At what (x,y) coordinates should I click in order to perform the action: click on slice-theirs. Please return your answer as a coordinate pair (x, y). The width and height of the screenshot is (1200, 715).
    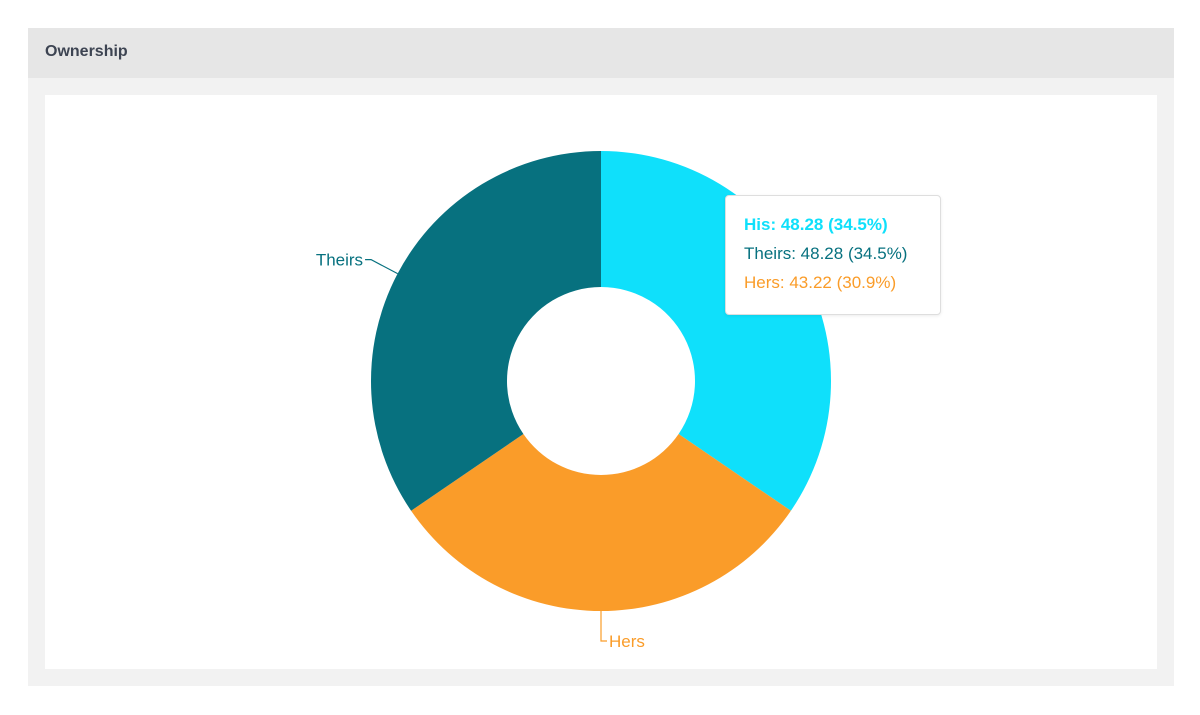
    Looking at the image, I should click on (486, 331).